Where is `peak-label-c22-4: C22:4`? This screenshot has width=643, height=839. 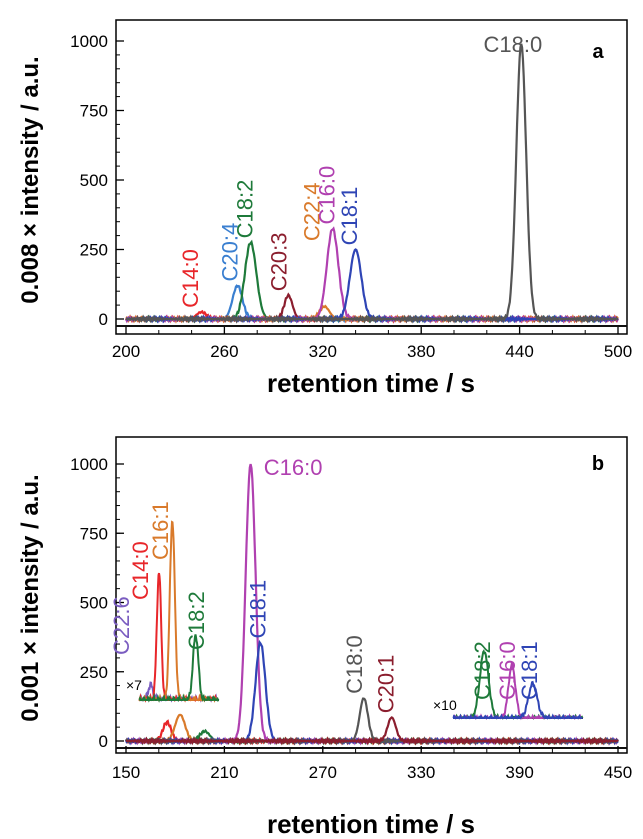
peak-label-c22-4: C22:4 is located at coordinates (312, 211).